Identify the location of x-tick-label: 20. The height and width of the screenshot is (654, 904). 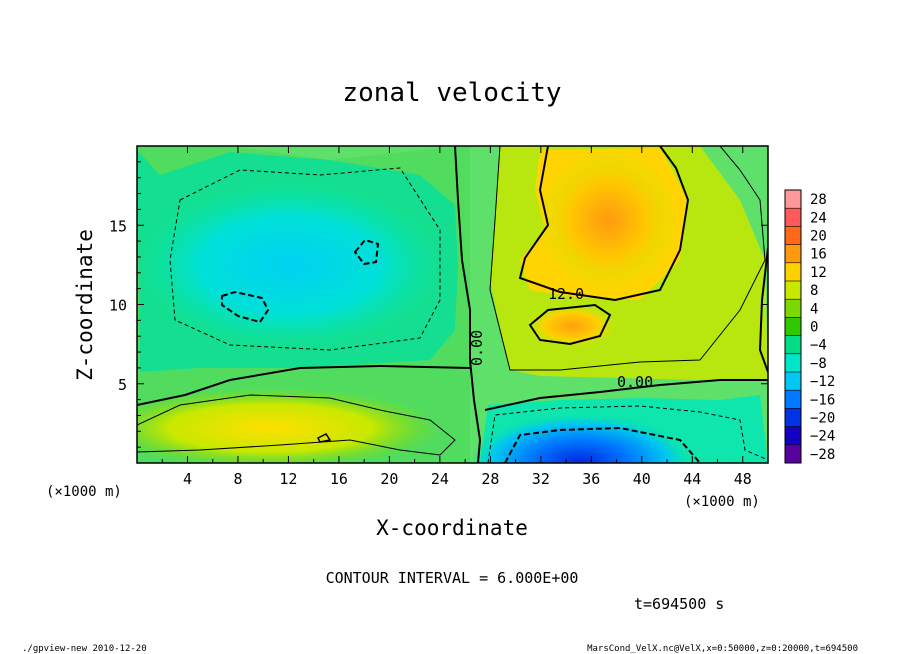
(389, 479).